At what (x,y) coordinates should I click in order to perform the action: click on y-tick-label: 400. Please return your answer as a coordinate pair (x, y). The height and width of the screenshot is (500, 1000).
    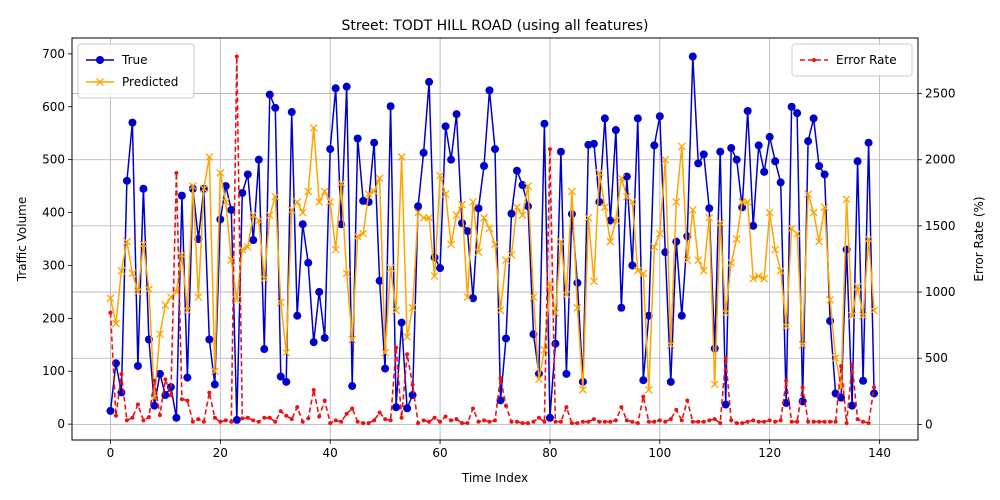
    Looking at the image, I should click on (53, 213).